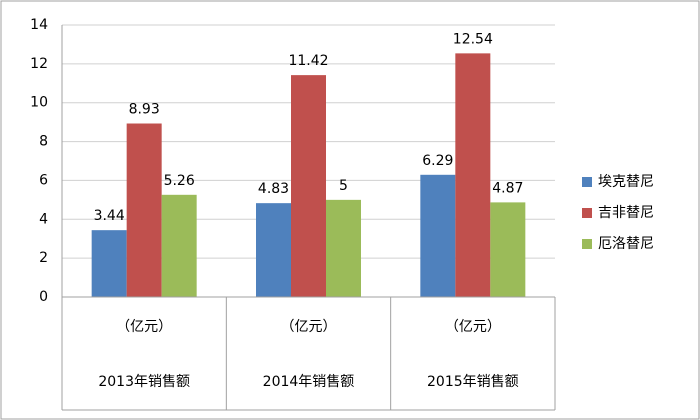  What do you see at coordinates (109, 216) in the screenshot?
I see `value-label: 3.44` at bounding box center [109, 216].